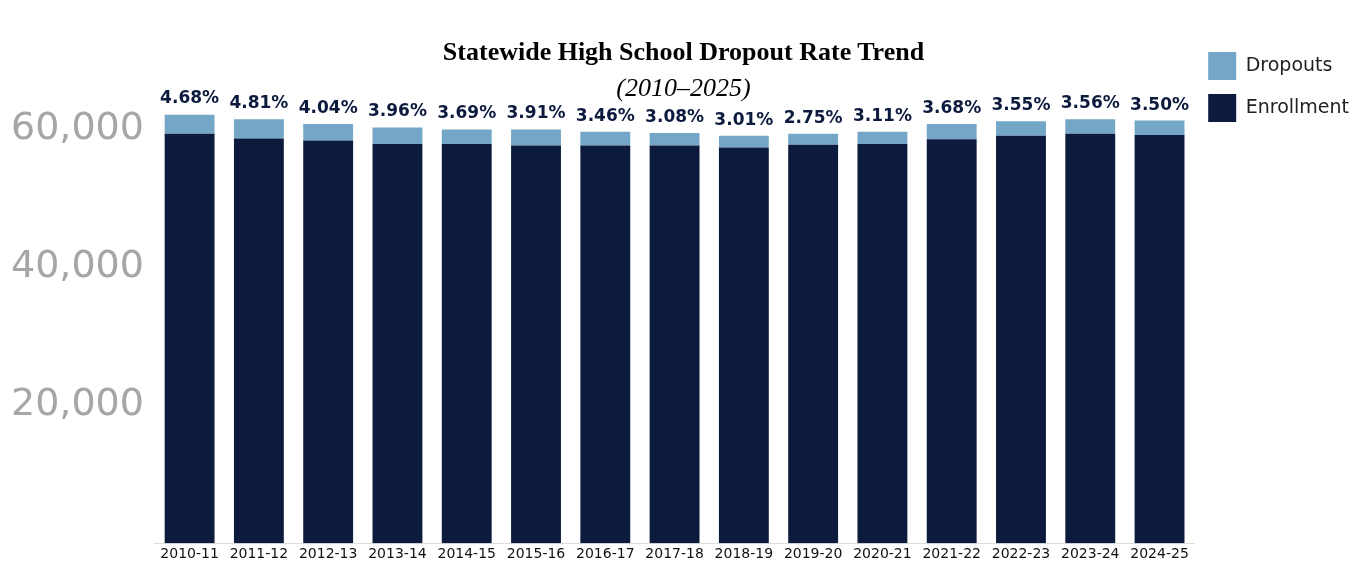  Describe the element at coordinates (328, 106) in the screenshot. I see `annotation: 4.04%` at that location.